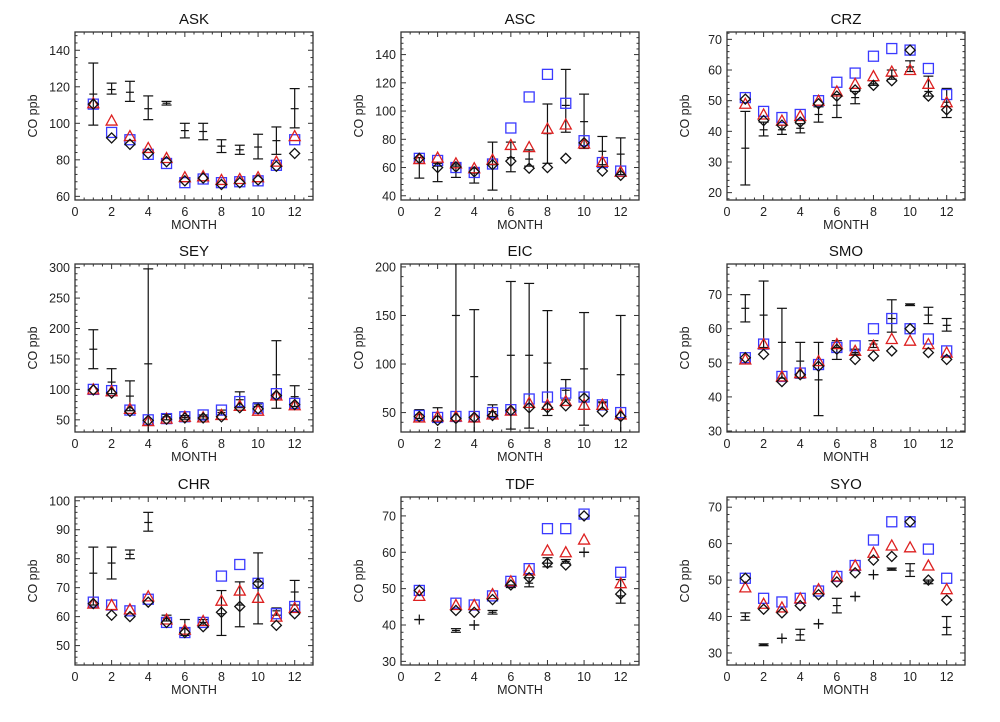 The width and height of the screenshot is (1000, 722). I want to click on y-tick-label: 120, so click(59, 87).